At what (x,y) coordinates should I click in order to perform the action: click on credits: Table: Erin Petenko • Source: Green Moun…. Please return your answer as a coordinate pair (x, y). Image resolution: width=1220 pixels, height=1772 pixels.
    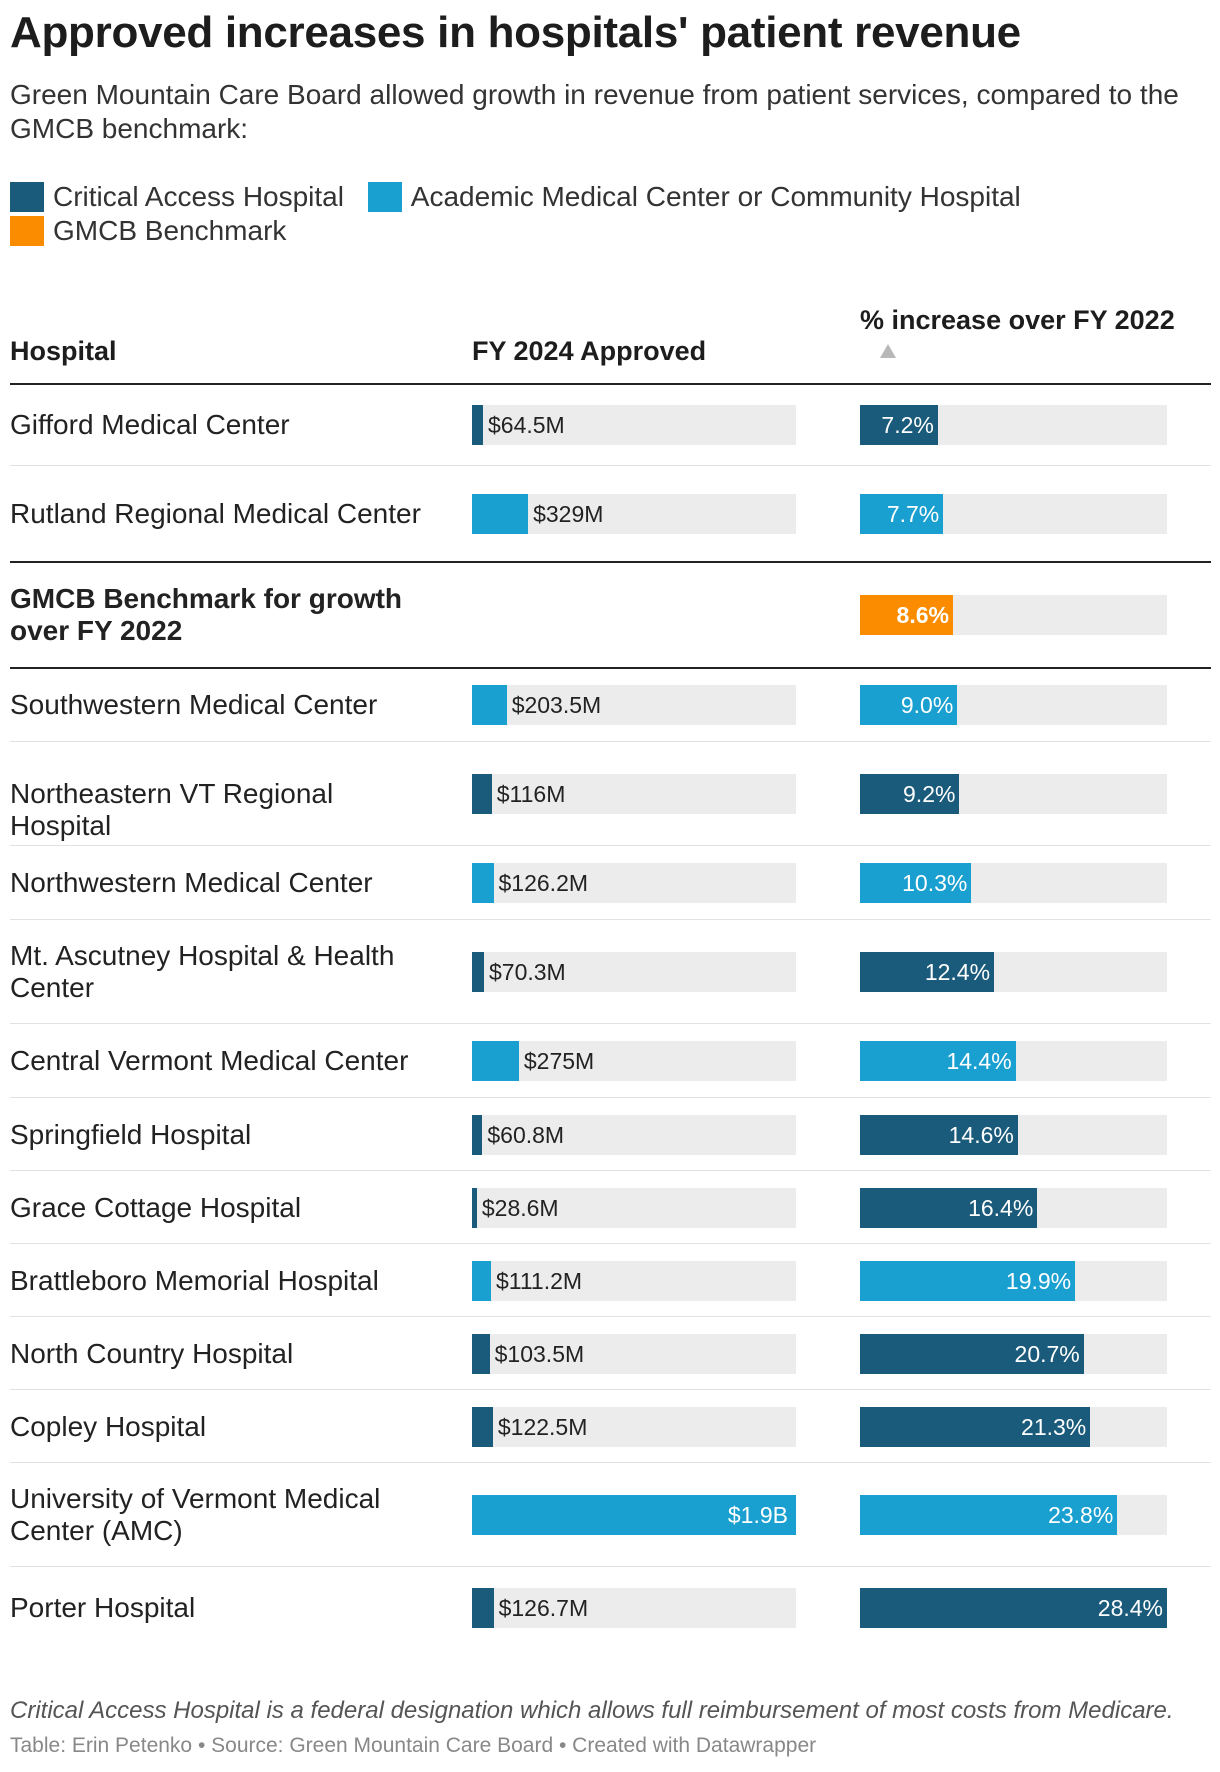
    Looking at the image, I should click on (413, 1745).